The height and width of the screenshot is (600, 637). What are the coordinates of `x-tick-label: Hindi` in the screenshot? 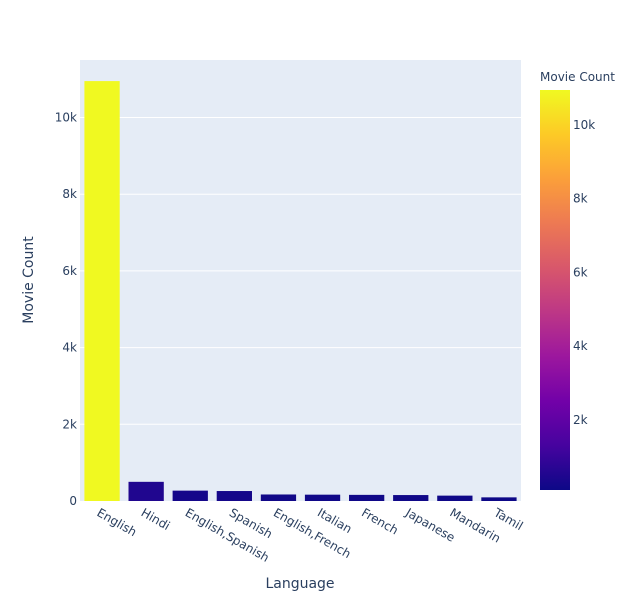 It's located at (156, 519).